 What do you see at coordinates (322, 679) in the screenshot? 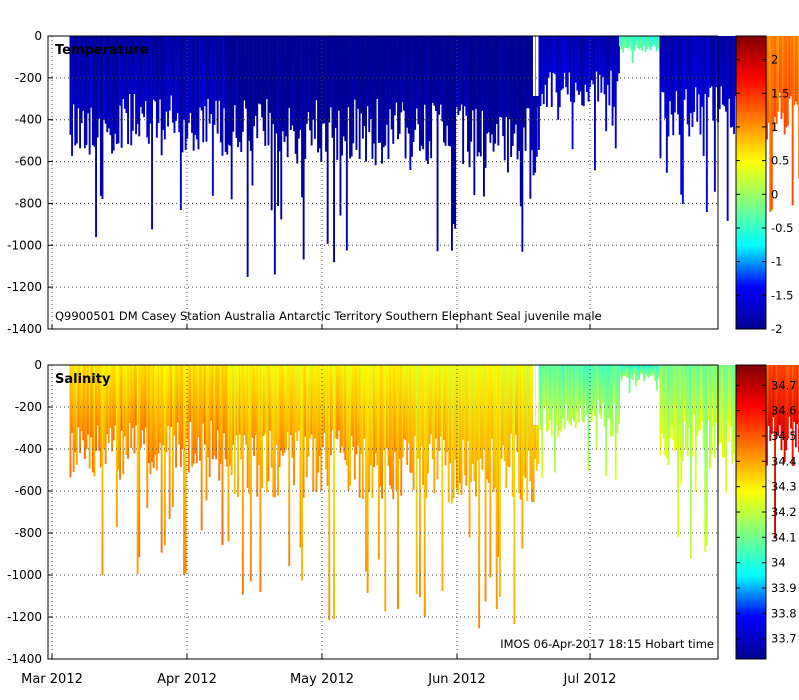
I see `x-tick-label: May 2012` at bounding box center [322, 679].